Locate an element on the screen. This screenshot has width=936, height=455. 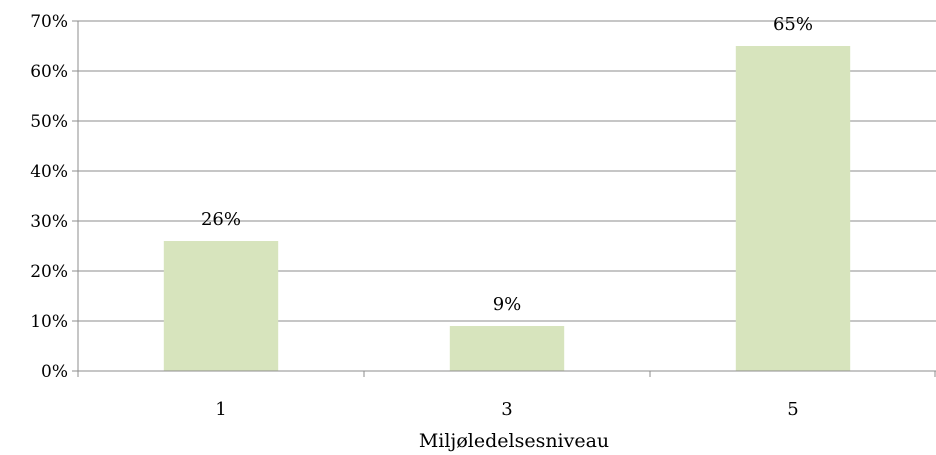
x-tick-label: 3 is located at coordinates (506, 409).